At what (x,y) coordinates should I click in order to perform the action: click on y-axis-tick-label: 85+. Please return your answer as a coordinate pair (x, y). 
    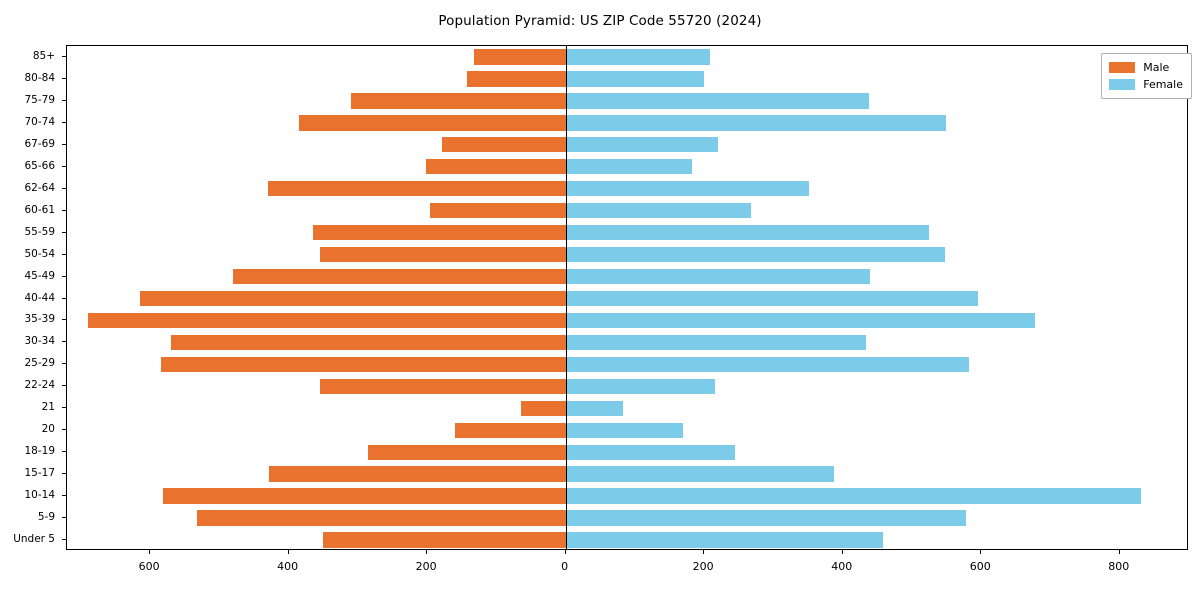
    Looking at the image, I should click on (43, 55).